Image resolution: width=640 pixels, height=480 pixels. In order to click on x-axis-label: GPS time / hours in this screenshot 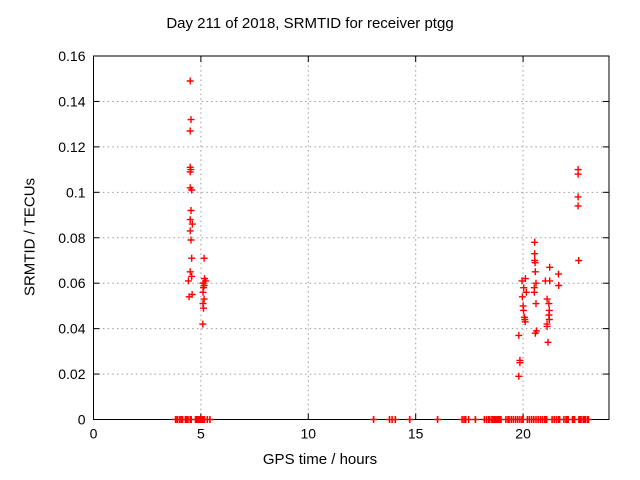, I will do `click(320, 459)`.